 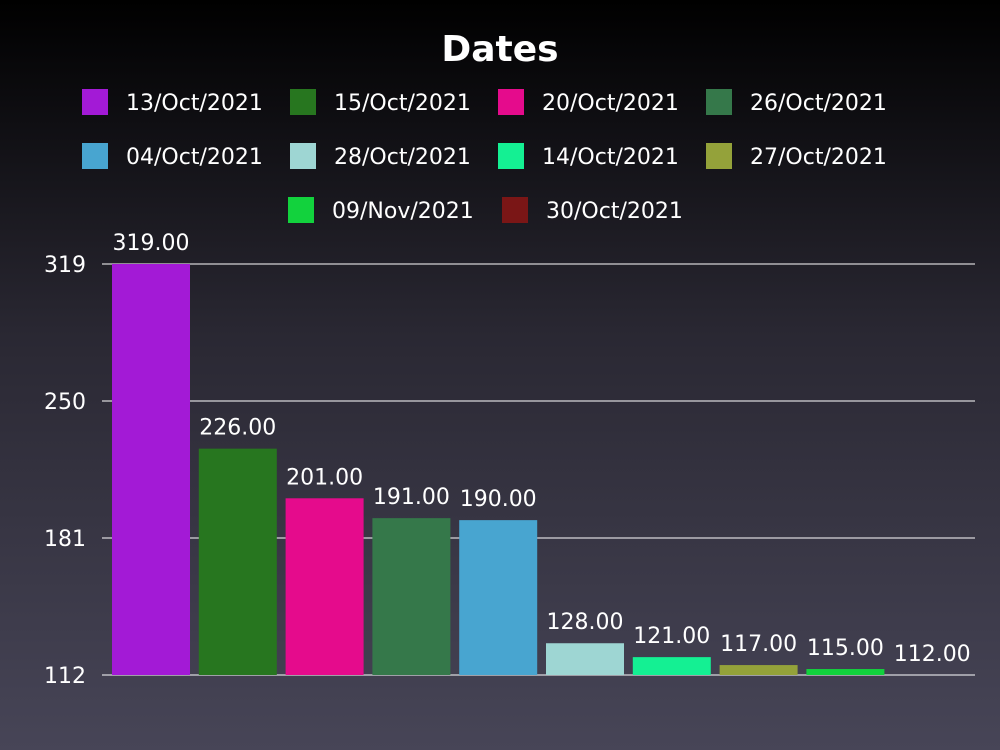 I want to click on legend-label: 26/Oct/2021, so click(x=818, y=103).